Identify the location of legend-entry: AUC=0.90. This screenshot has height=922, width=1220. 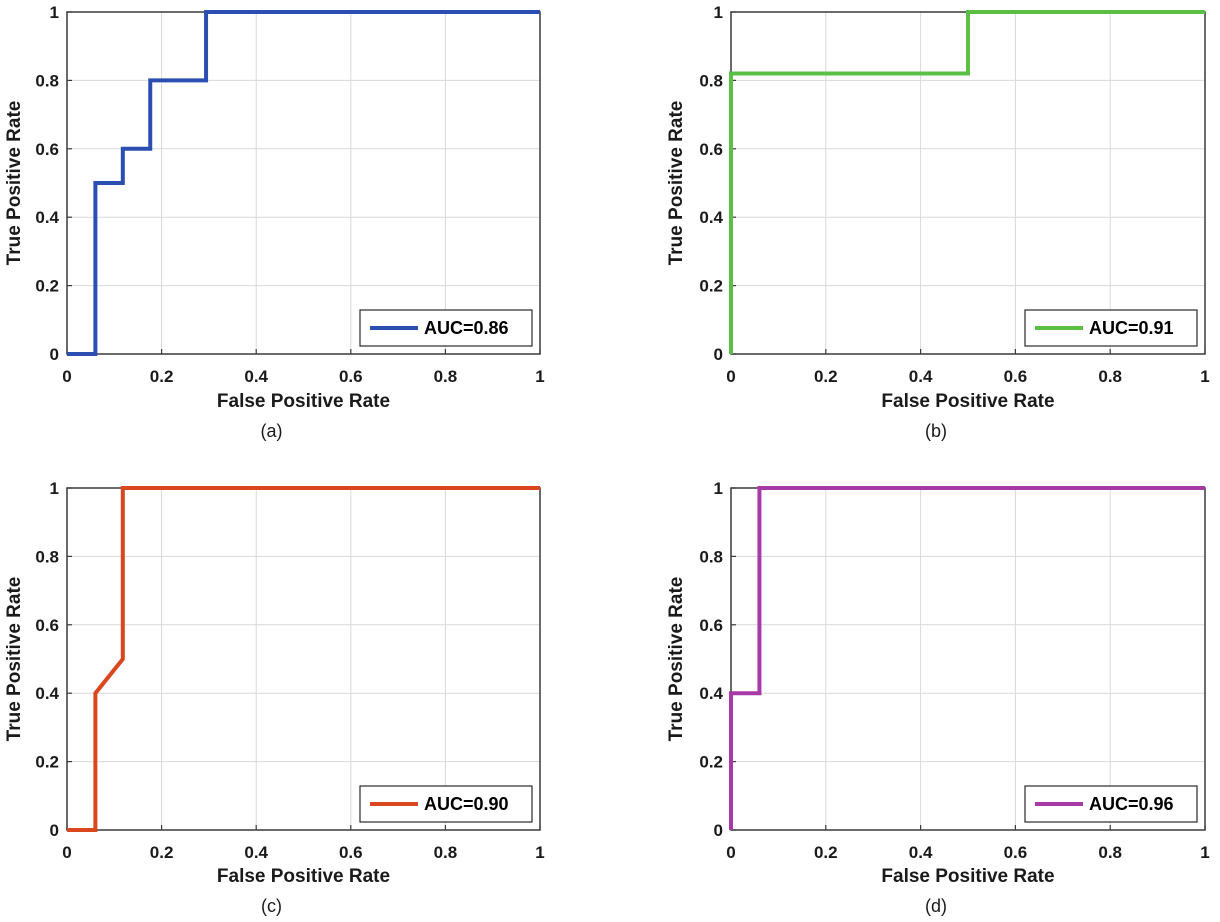
(466, 804).